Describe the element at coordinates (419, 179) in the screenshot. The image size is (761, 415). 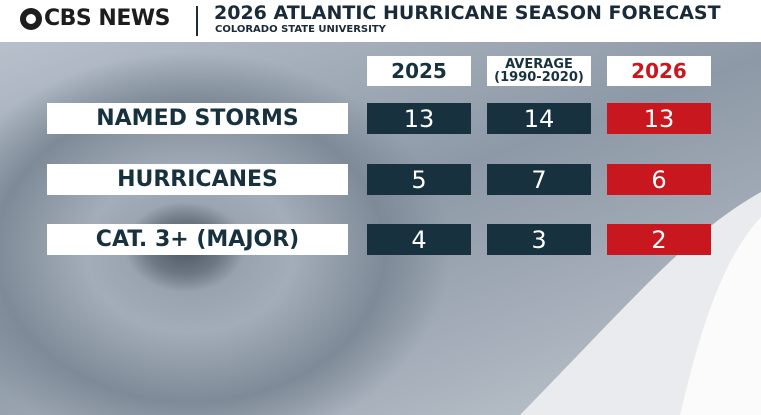
I see `value-cell: 5` at that location.